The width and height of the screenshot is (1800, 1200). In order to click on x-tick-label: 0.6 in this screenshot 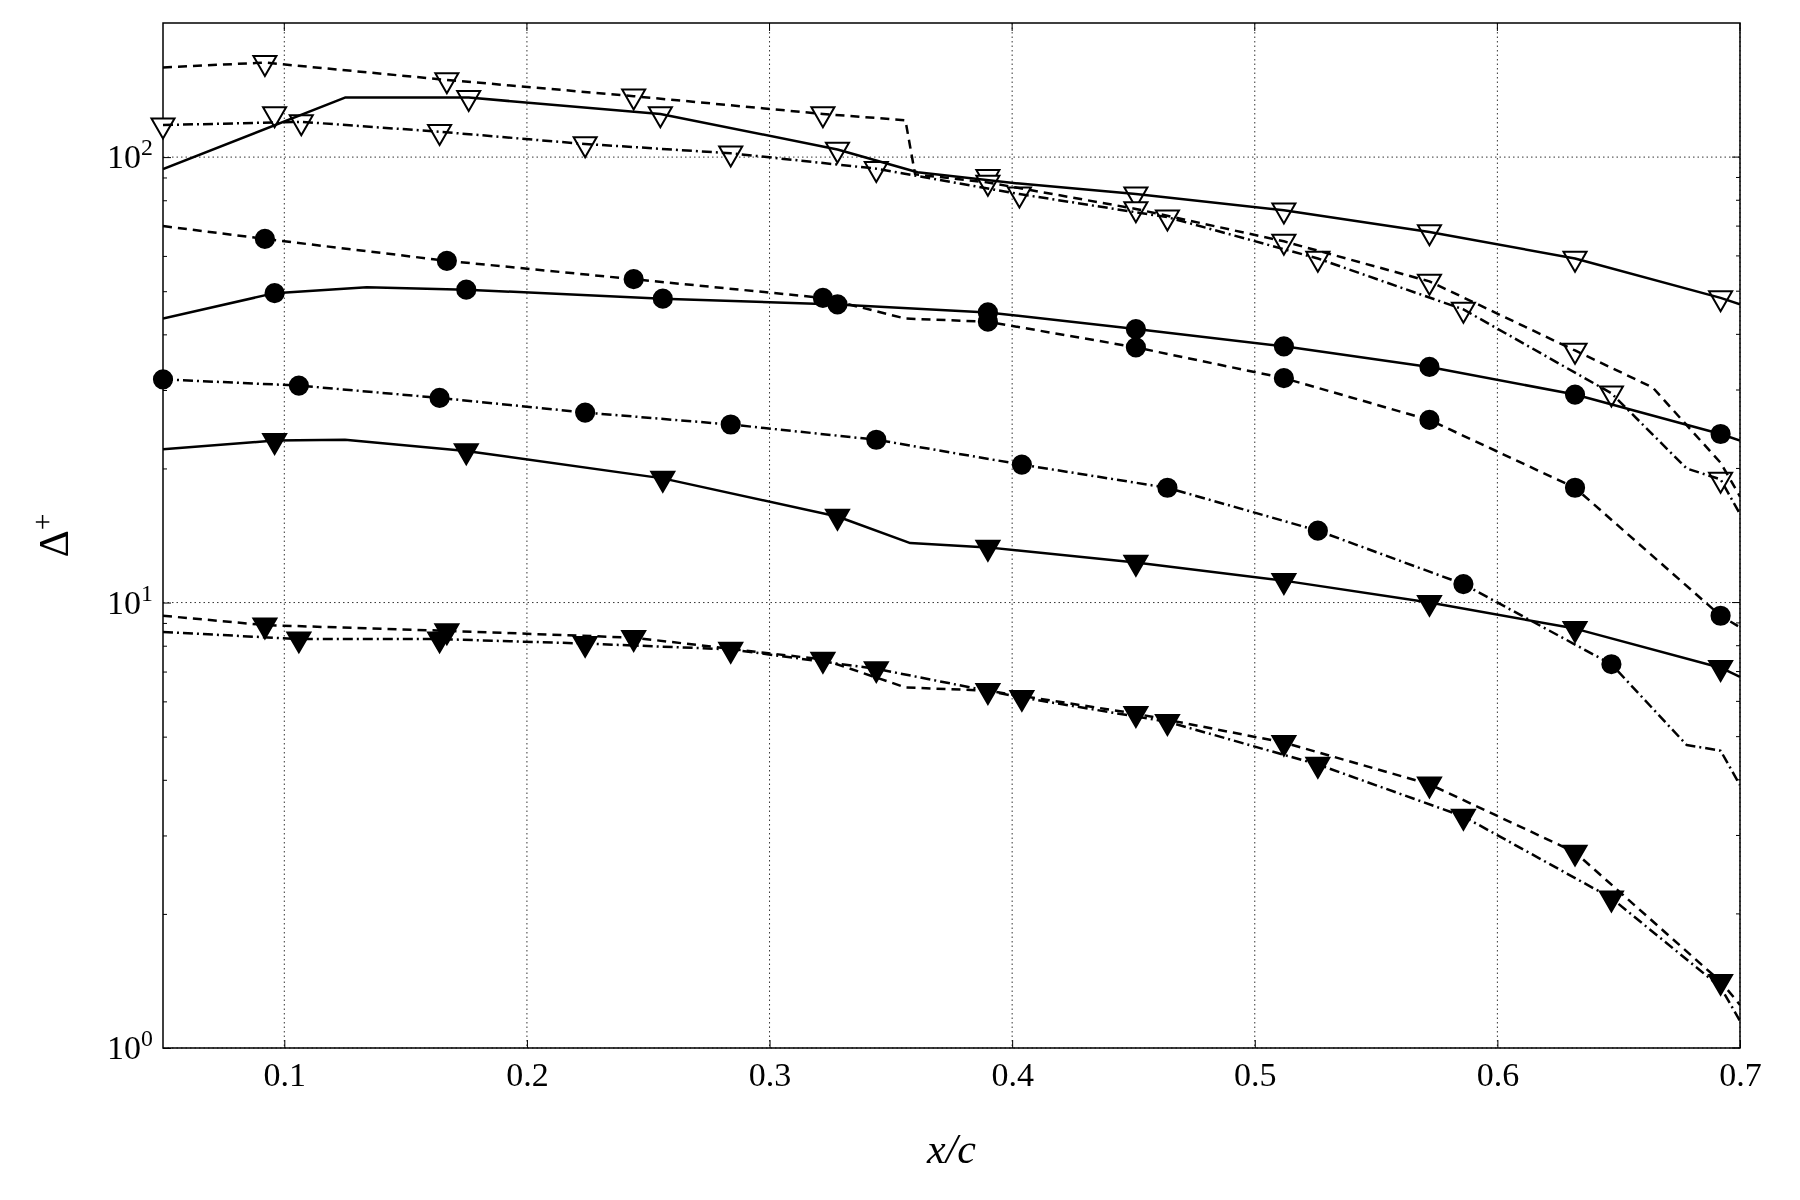, I will do `click(1498, 1075)`.